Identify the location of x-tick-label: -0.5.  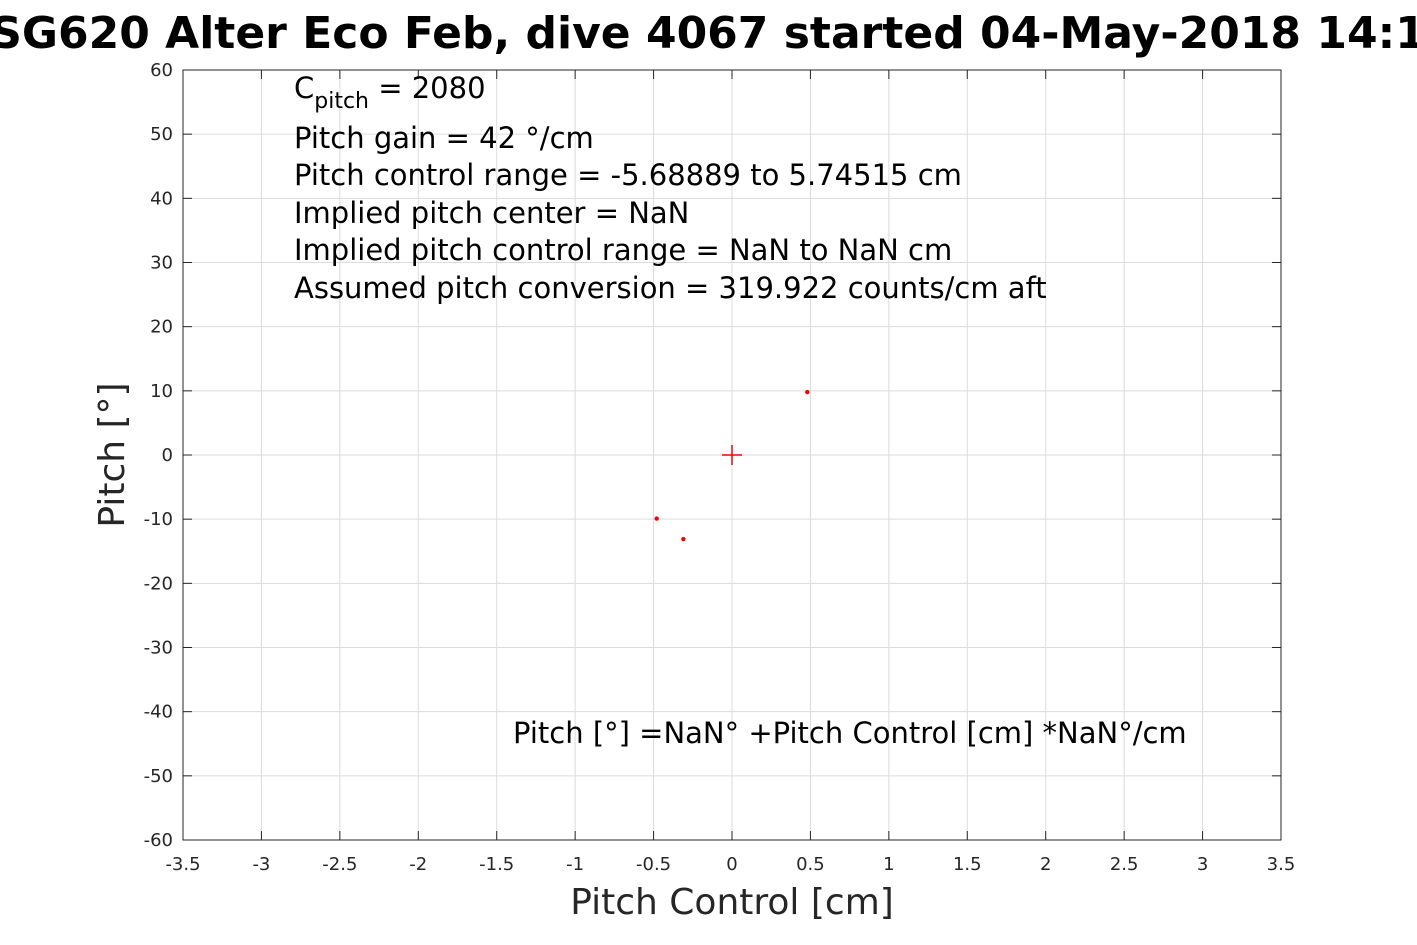
(653, 864).